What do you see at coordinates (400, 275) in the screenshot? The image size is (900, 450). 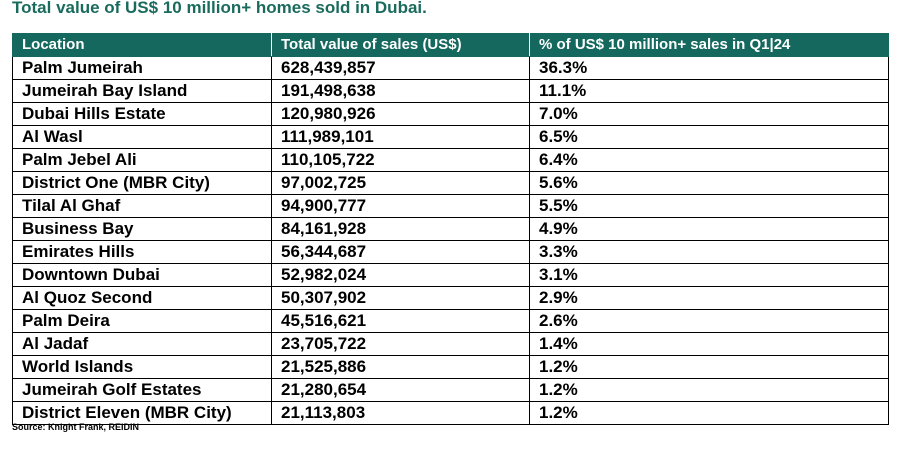 I see `total-value-cell: 52,982,024` at bounding box center [400, 275].